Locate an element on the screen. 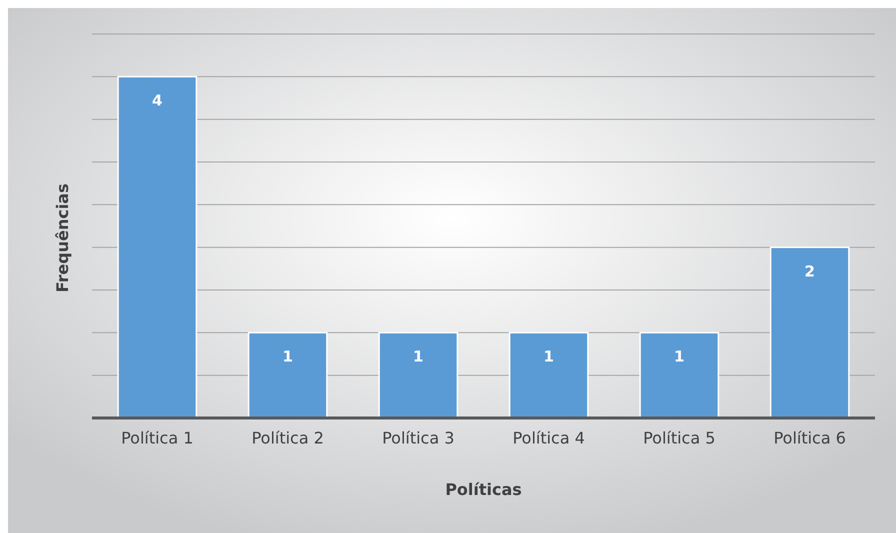 The image size is (896, 533). x-tick-label: Política 3 is located at coordinates (418, 438).